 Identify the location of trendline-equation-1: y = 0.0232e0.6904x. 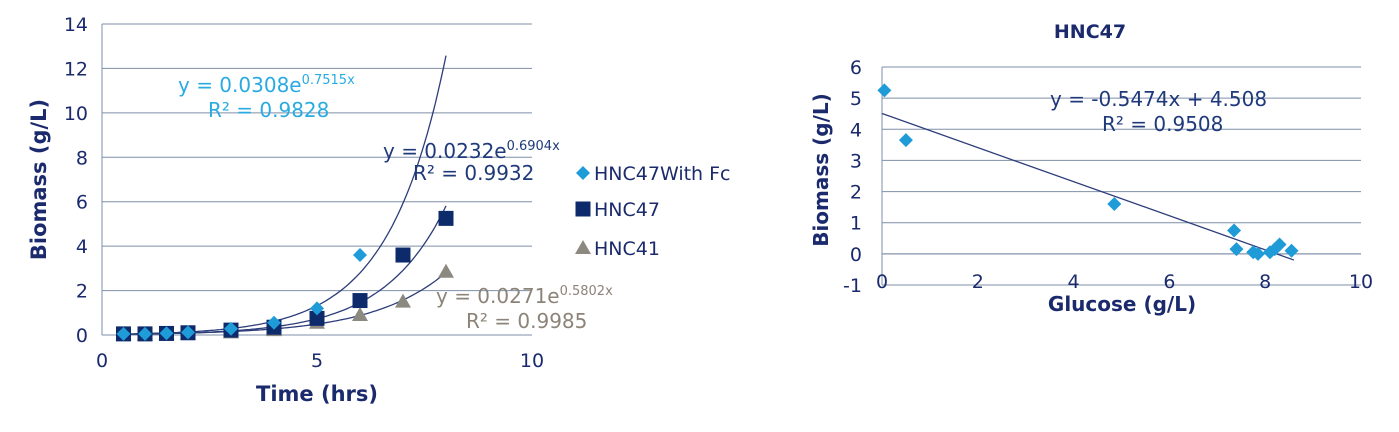
(471, 151).